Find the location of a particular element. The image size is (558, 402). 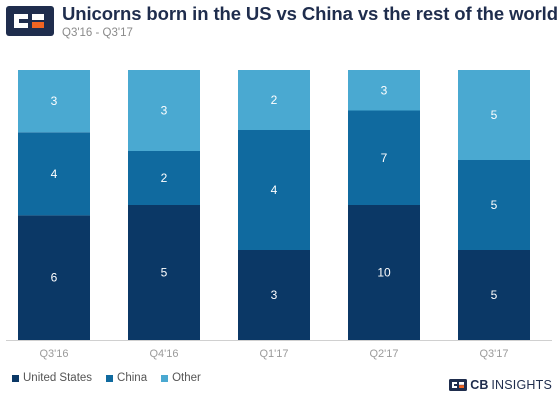

data-label: 6 is located at coordinates (54, 278).